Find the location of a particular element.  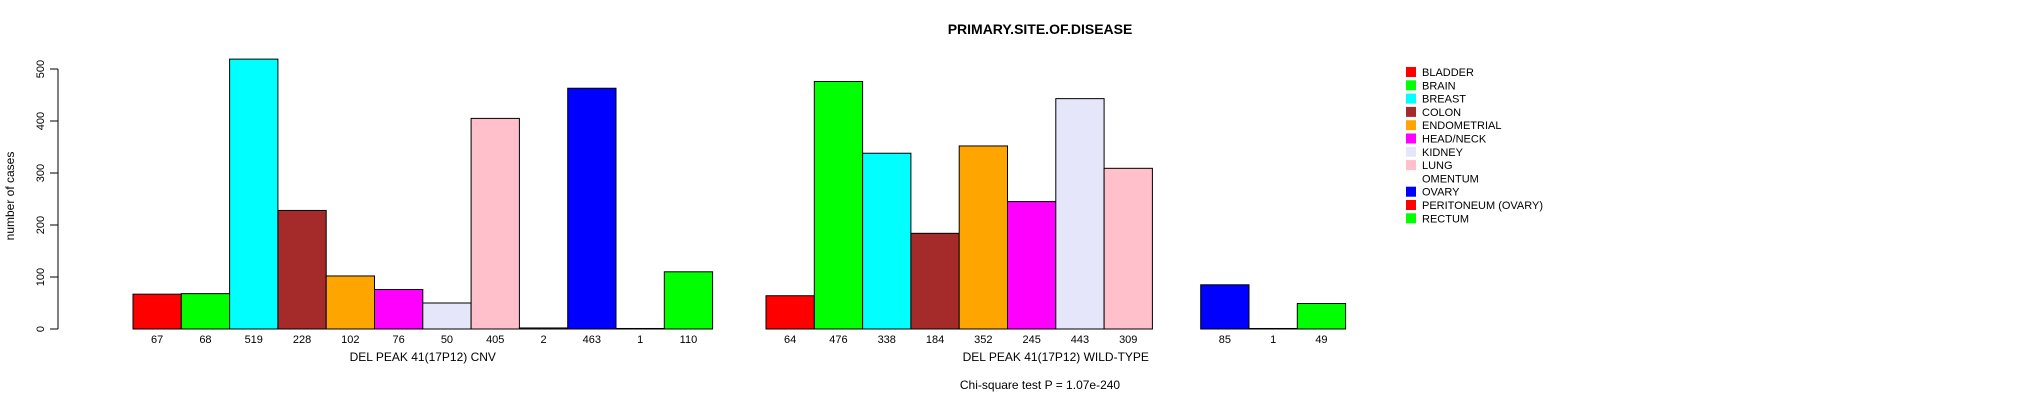

y-tick-label: 100 is located at coordinates (41, 277).